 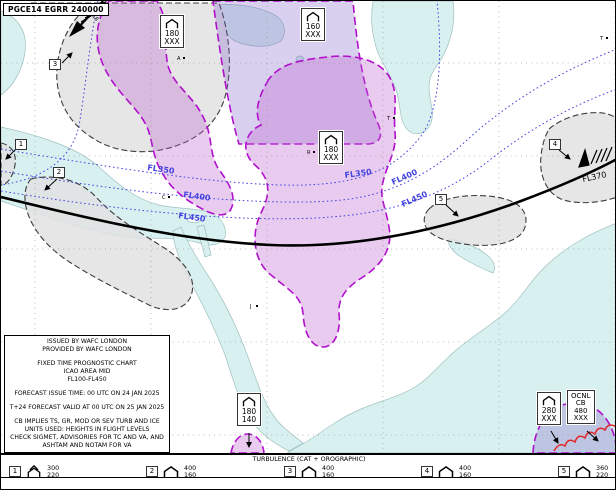 I want to click on legend-item-4: 4 400 160, so click(x=446, y=471).